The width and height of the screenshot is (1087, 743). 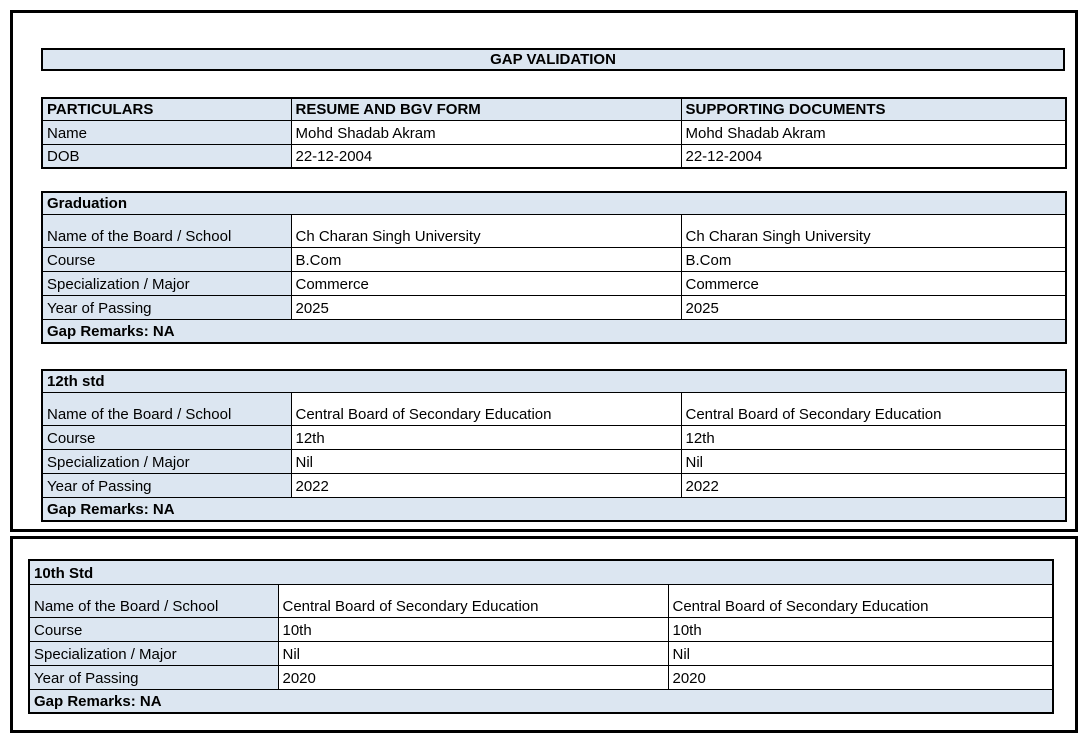 I want to click on section-header-row: 12th std, so click(x=554, y=381).